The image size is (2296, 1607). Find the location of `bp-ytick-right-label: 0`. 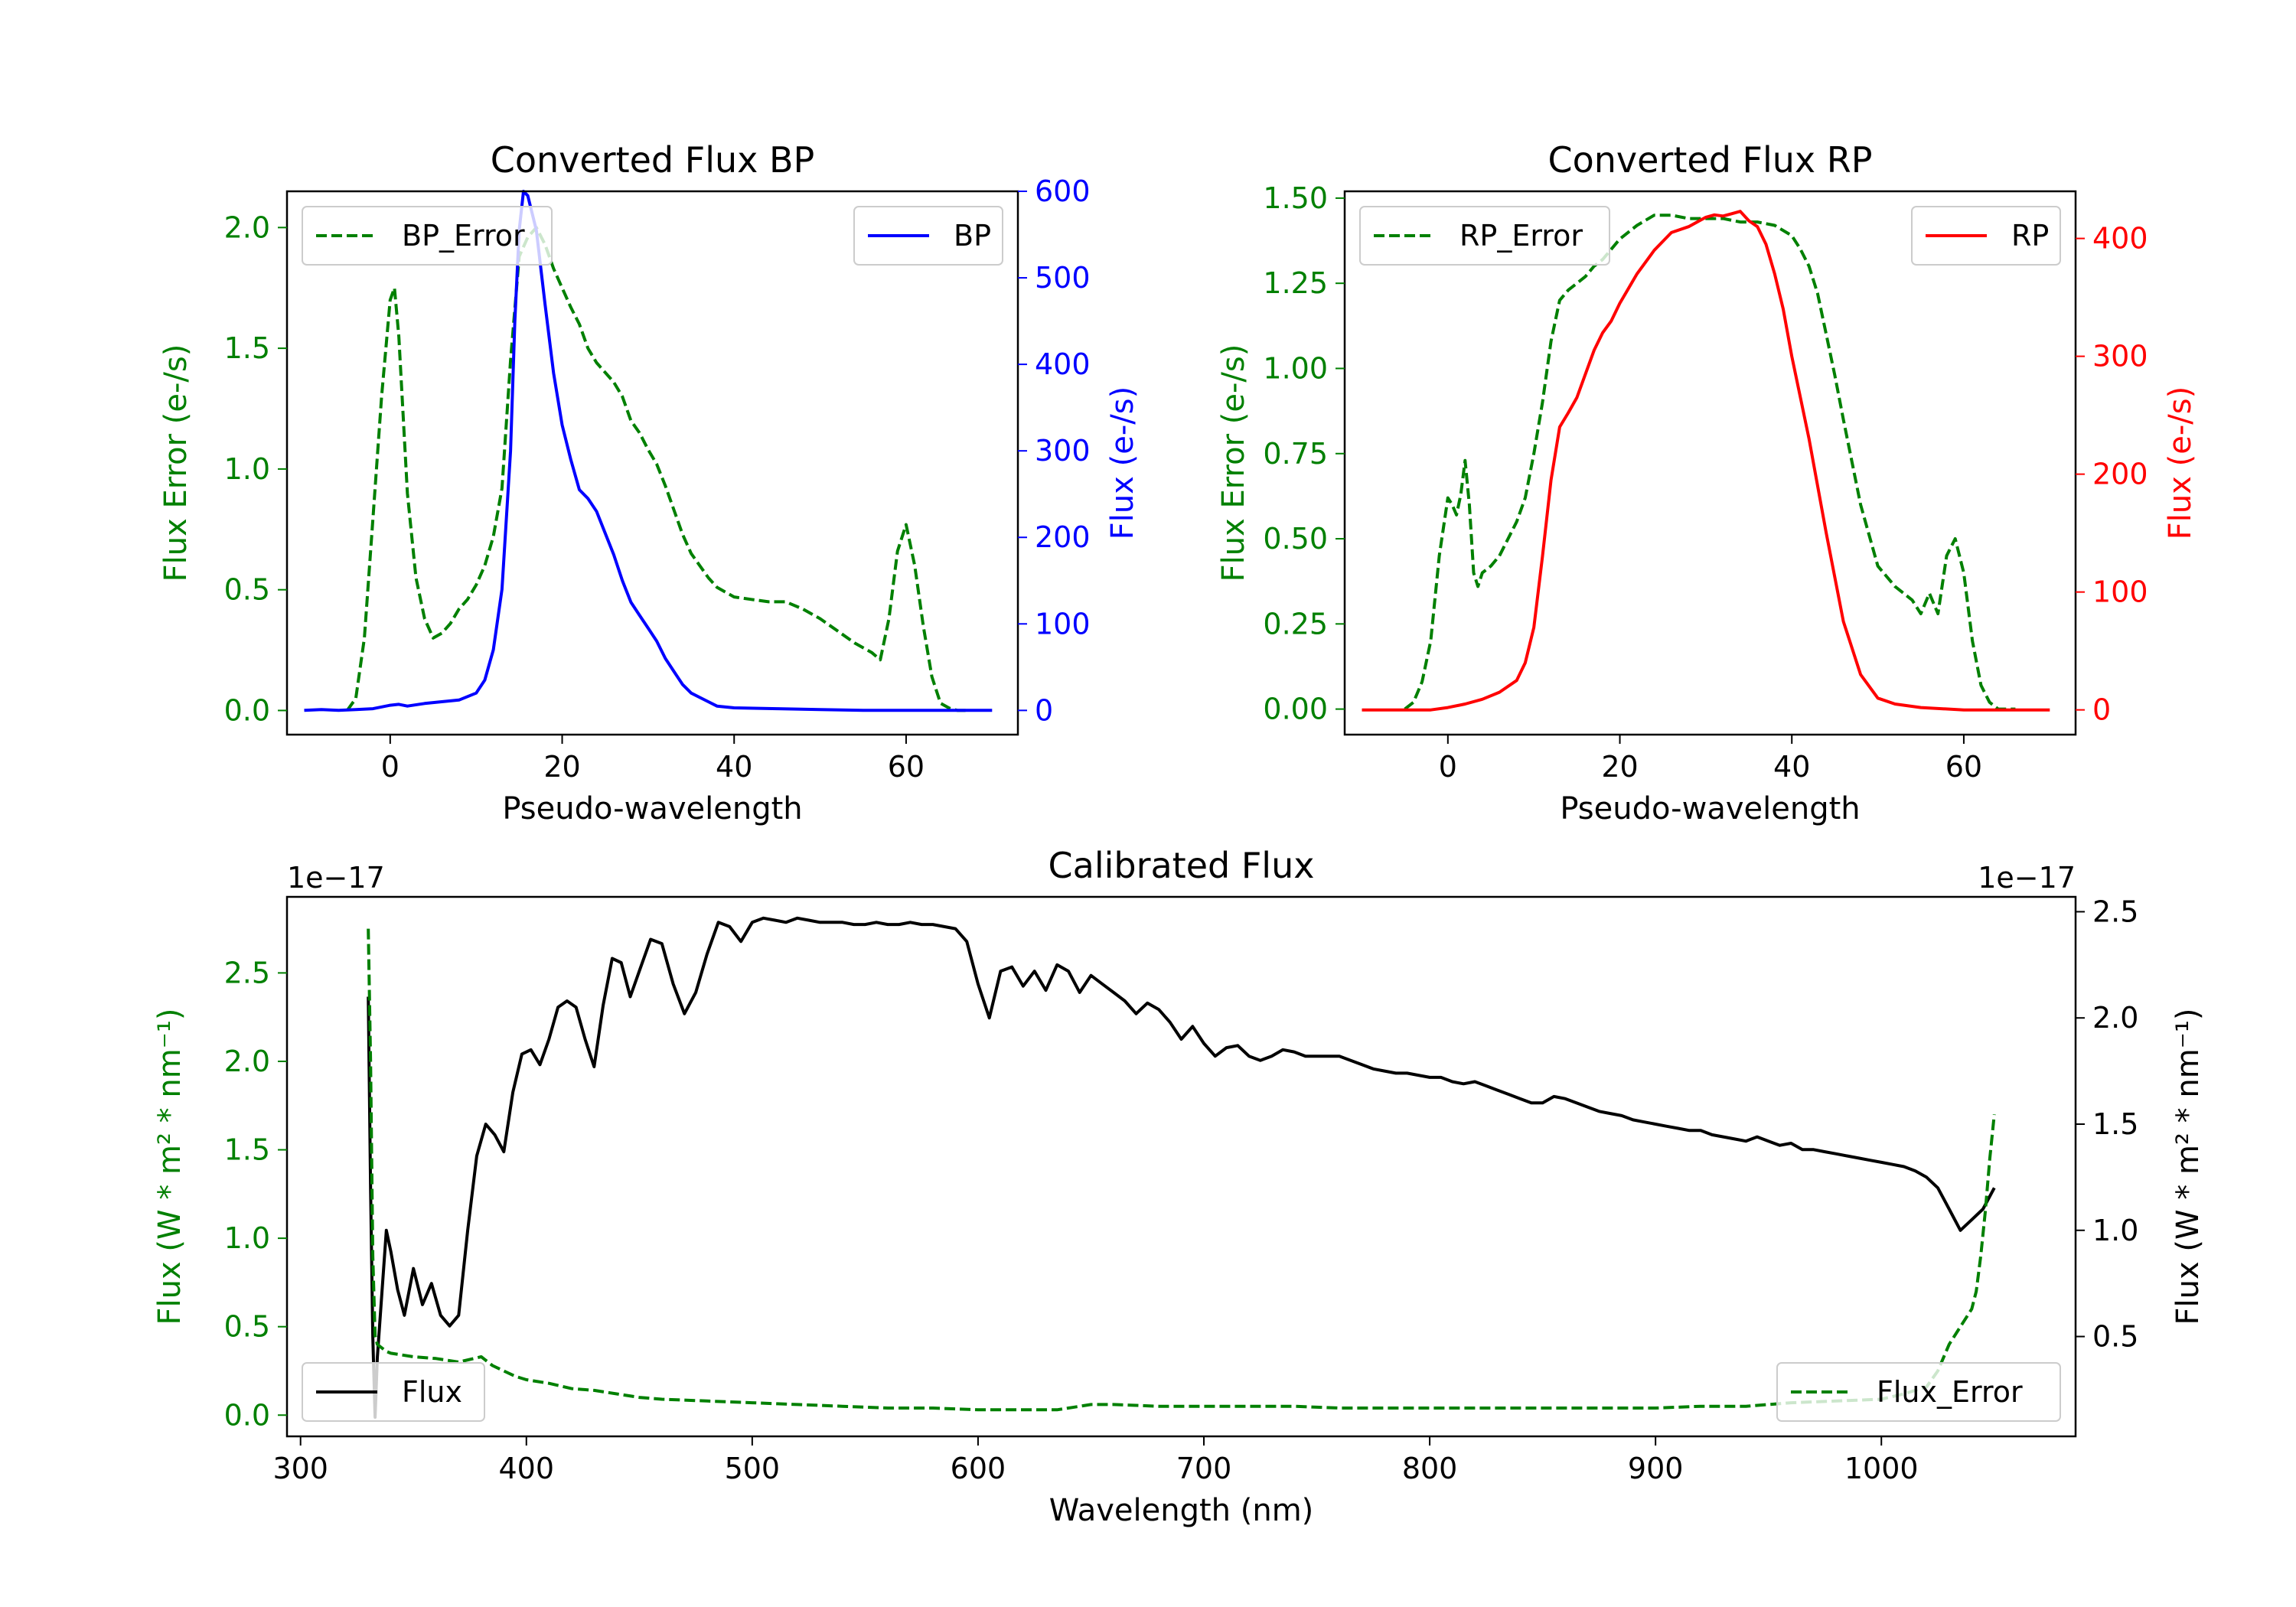

bp-ytick-right-label: 0 is located at coordinates (1044, 710).